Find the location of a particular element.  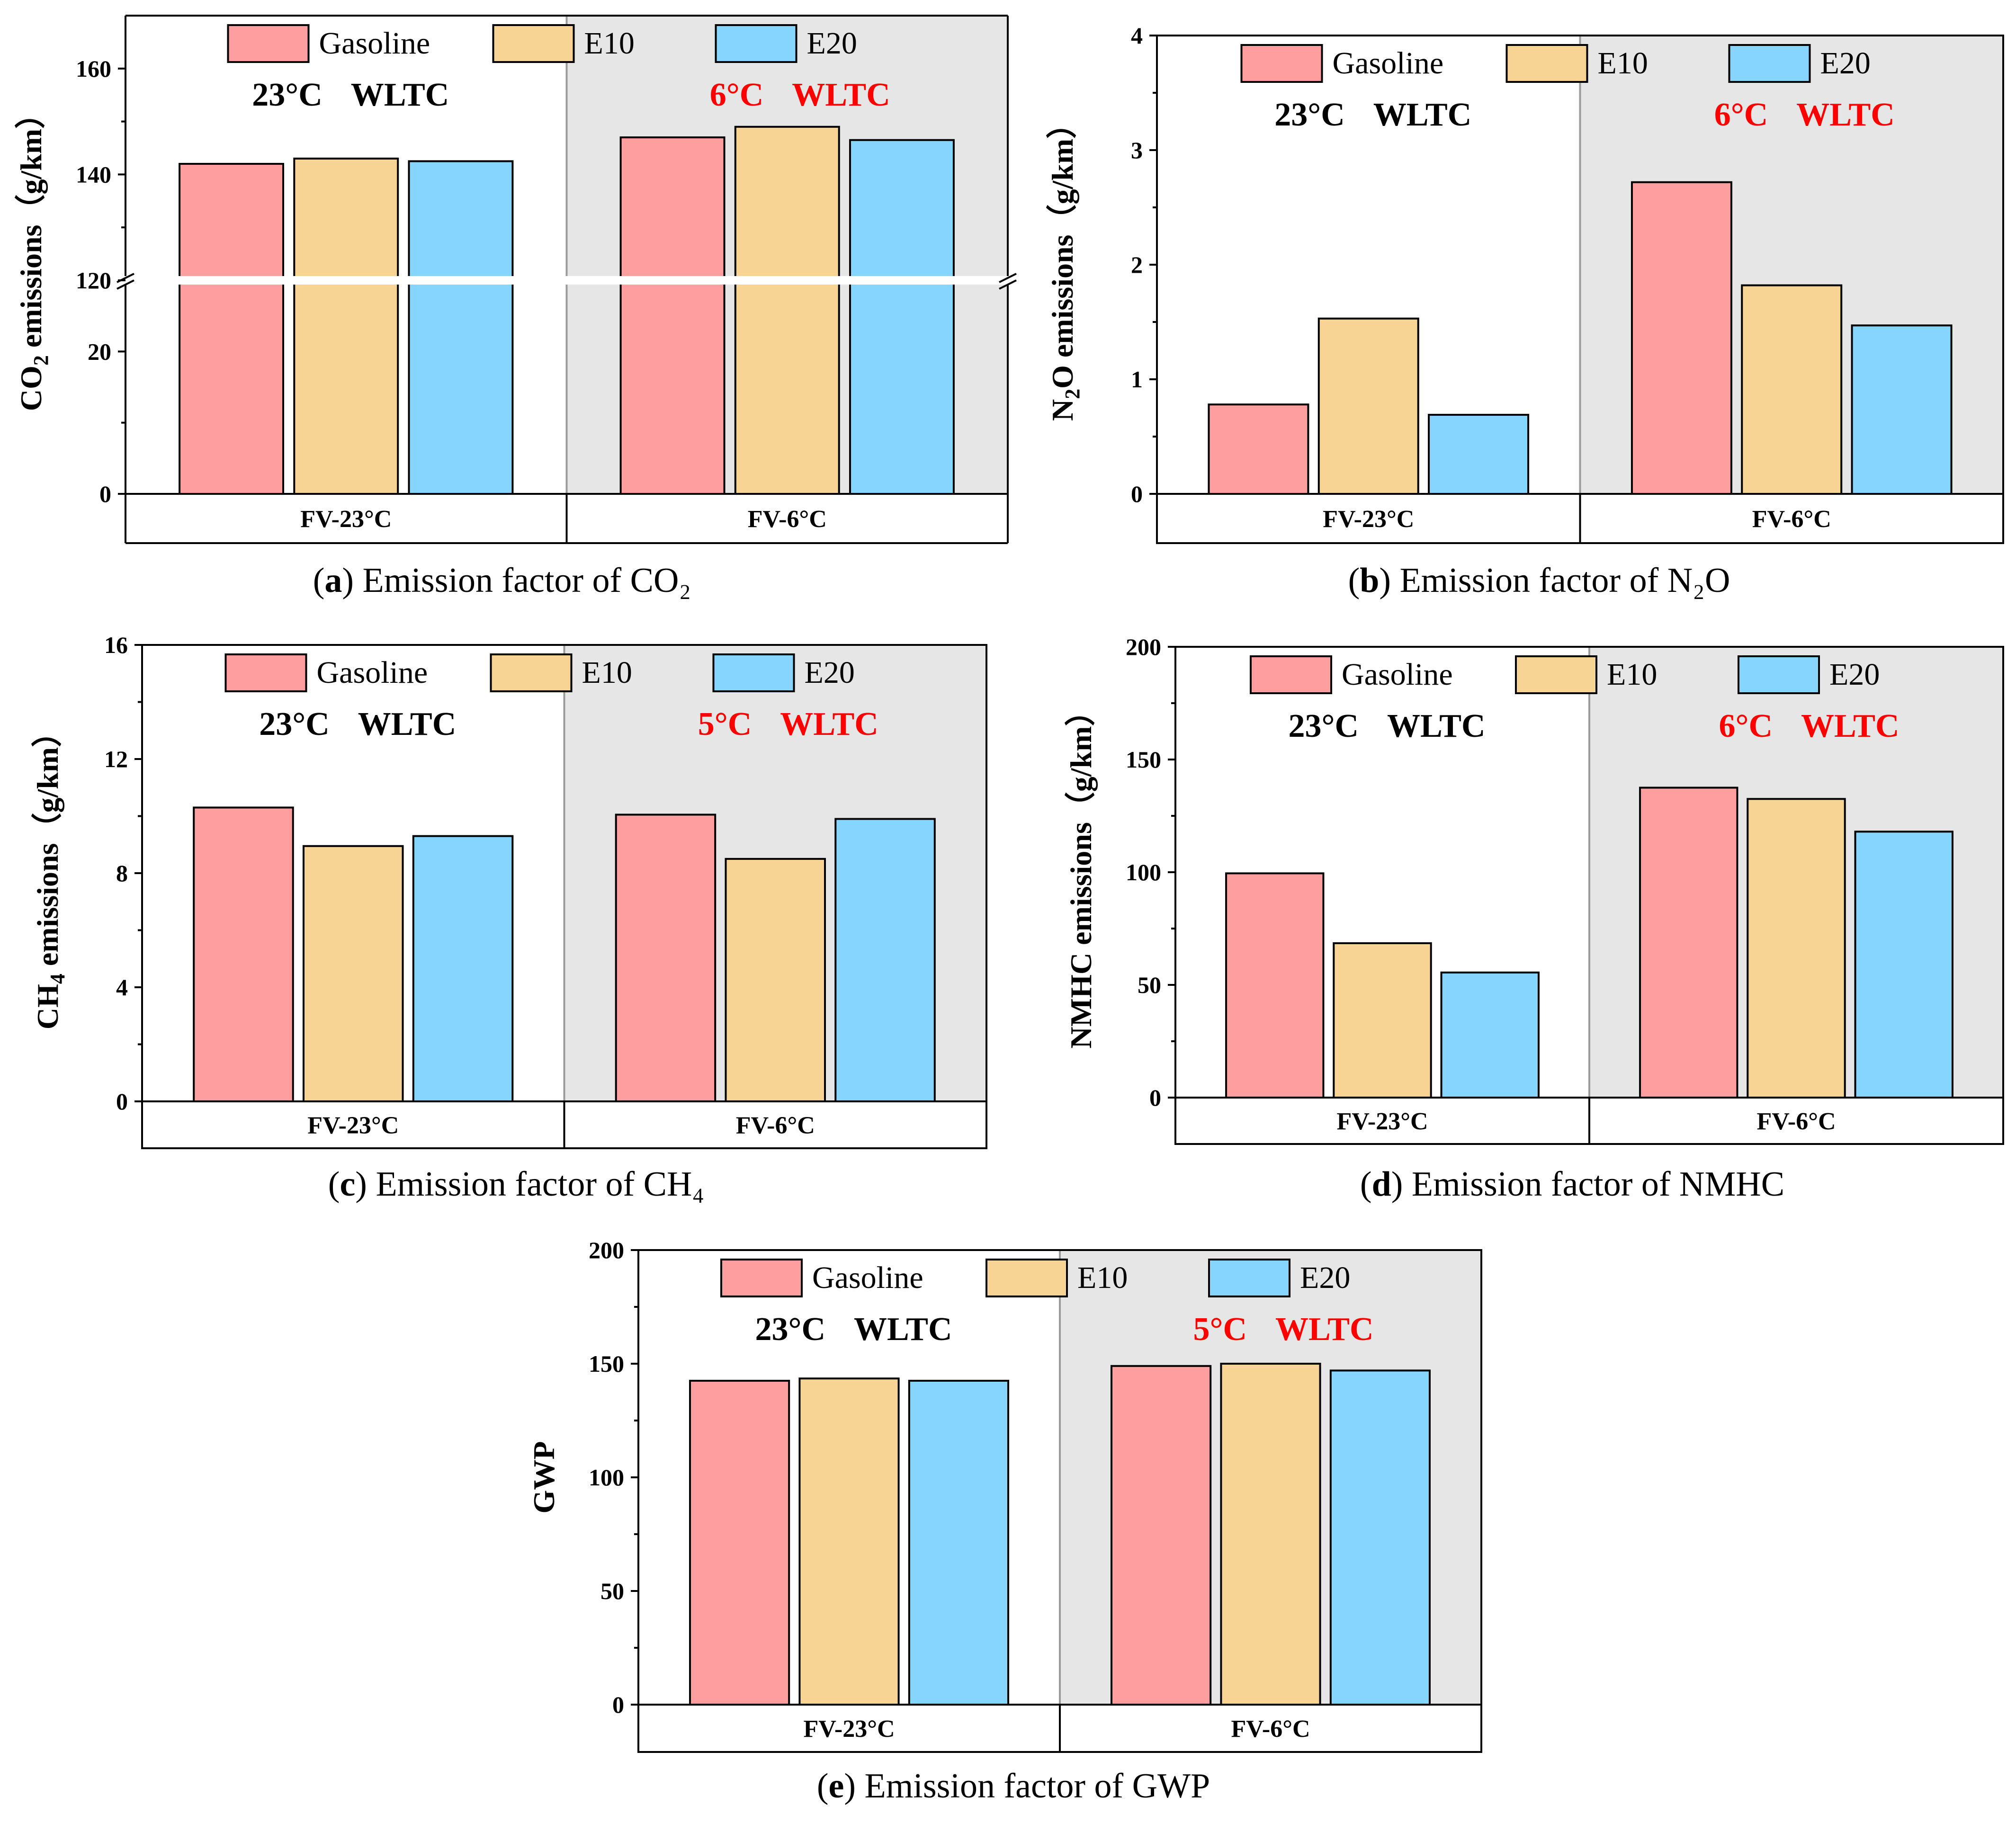

y-tick-label: 2 is located at coordinates (1137, 264).